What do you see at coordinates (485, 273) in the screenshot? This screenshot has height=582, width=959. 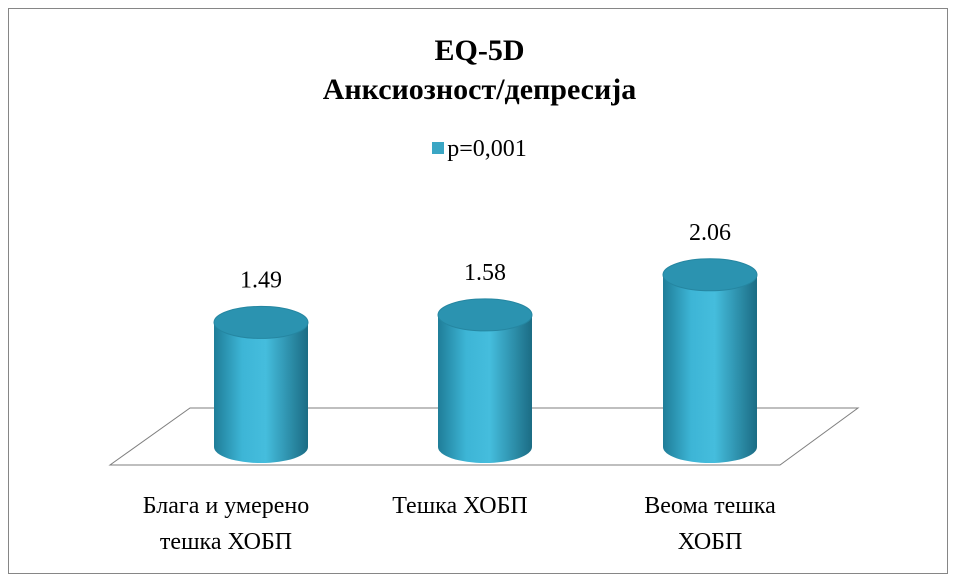 I see `data-label-2: 1.58` at bounding box center [485, 273].